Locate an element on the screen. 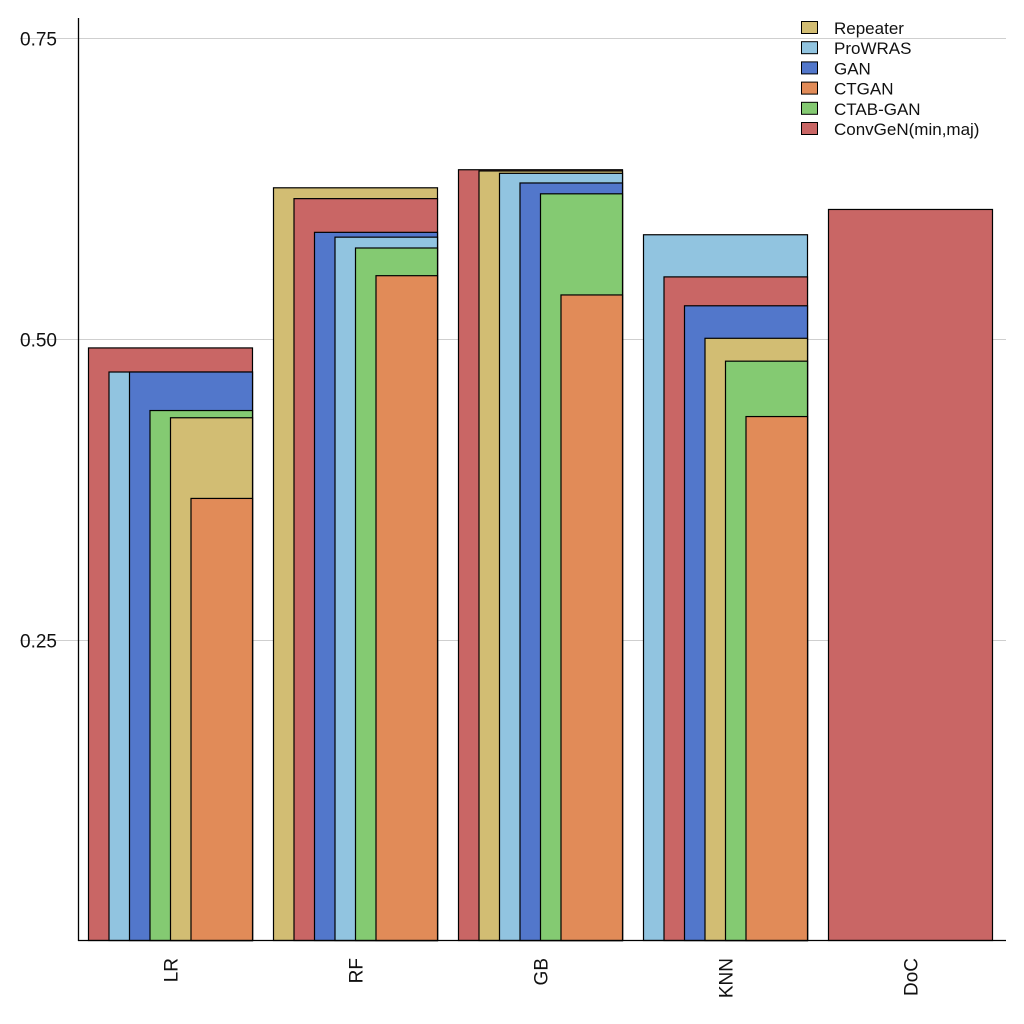 Image resolution: width=1024 pixels, height=1024 pixels. legend-item: CTGAN is located at coordinates (847, 89).